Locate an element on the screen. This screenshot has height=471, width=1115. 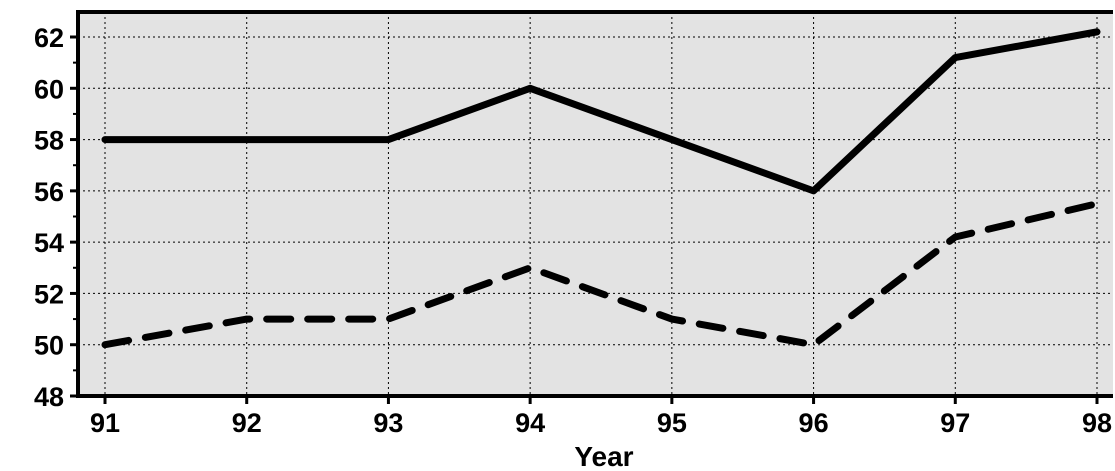
y-tick-label: 52 is located at coordinates (49, 294).